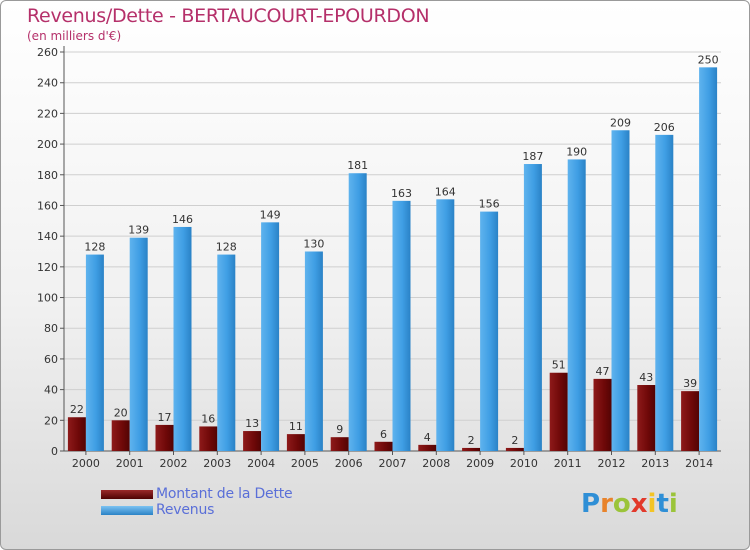 This screenshot has height=550, width=750. I want to click on data-label-dette-2000: 22, so click(77, 409).